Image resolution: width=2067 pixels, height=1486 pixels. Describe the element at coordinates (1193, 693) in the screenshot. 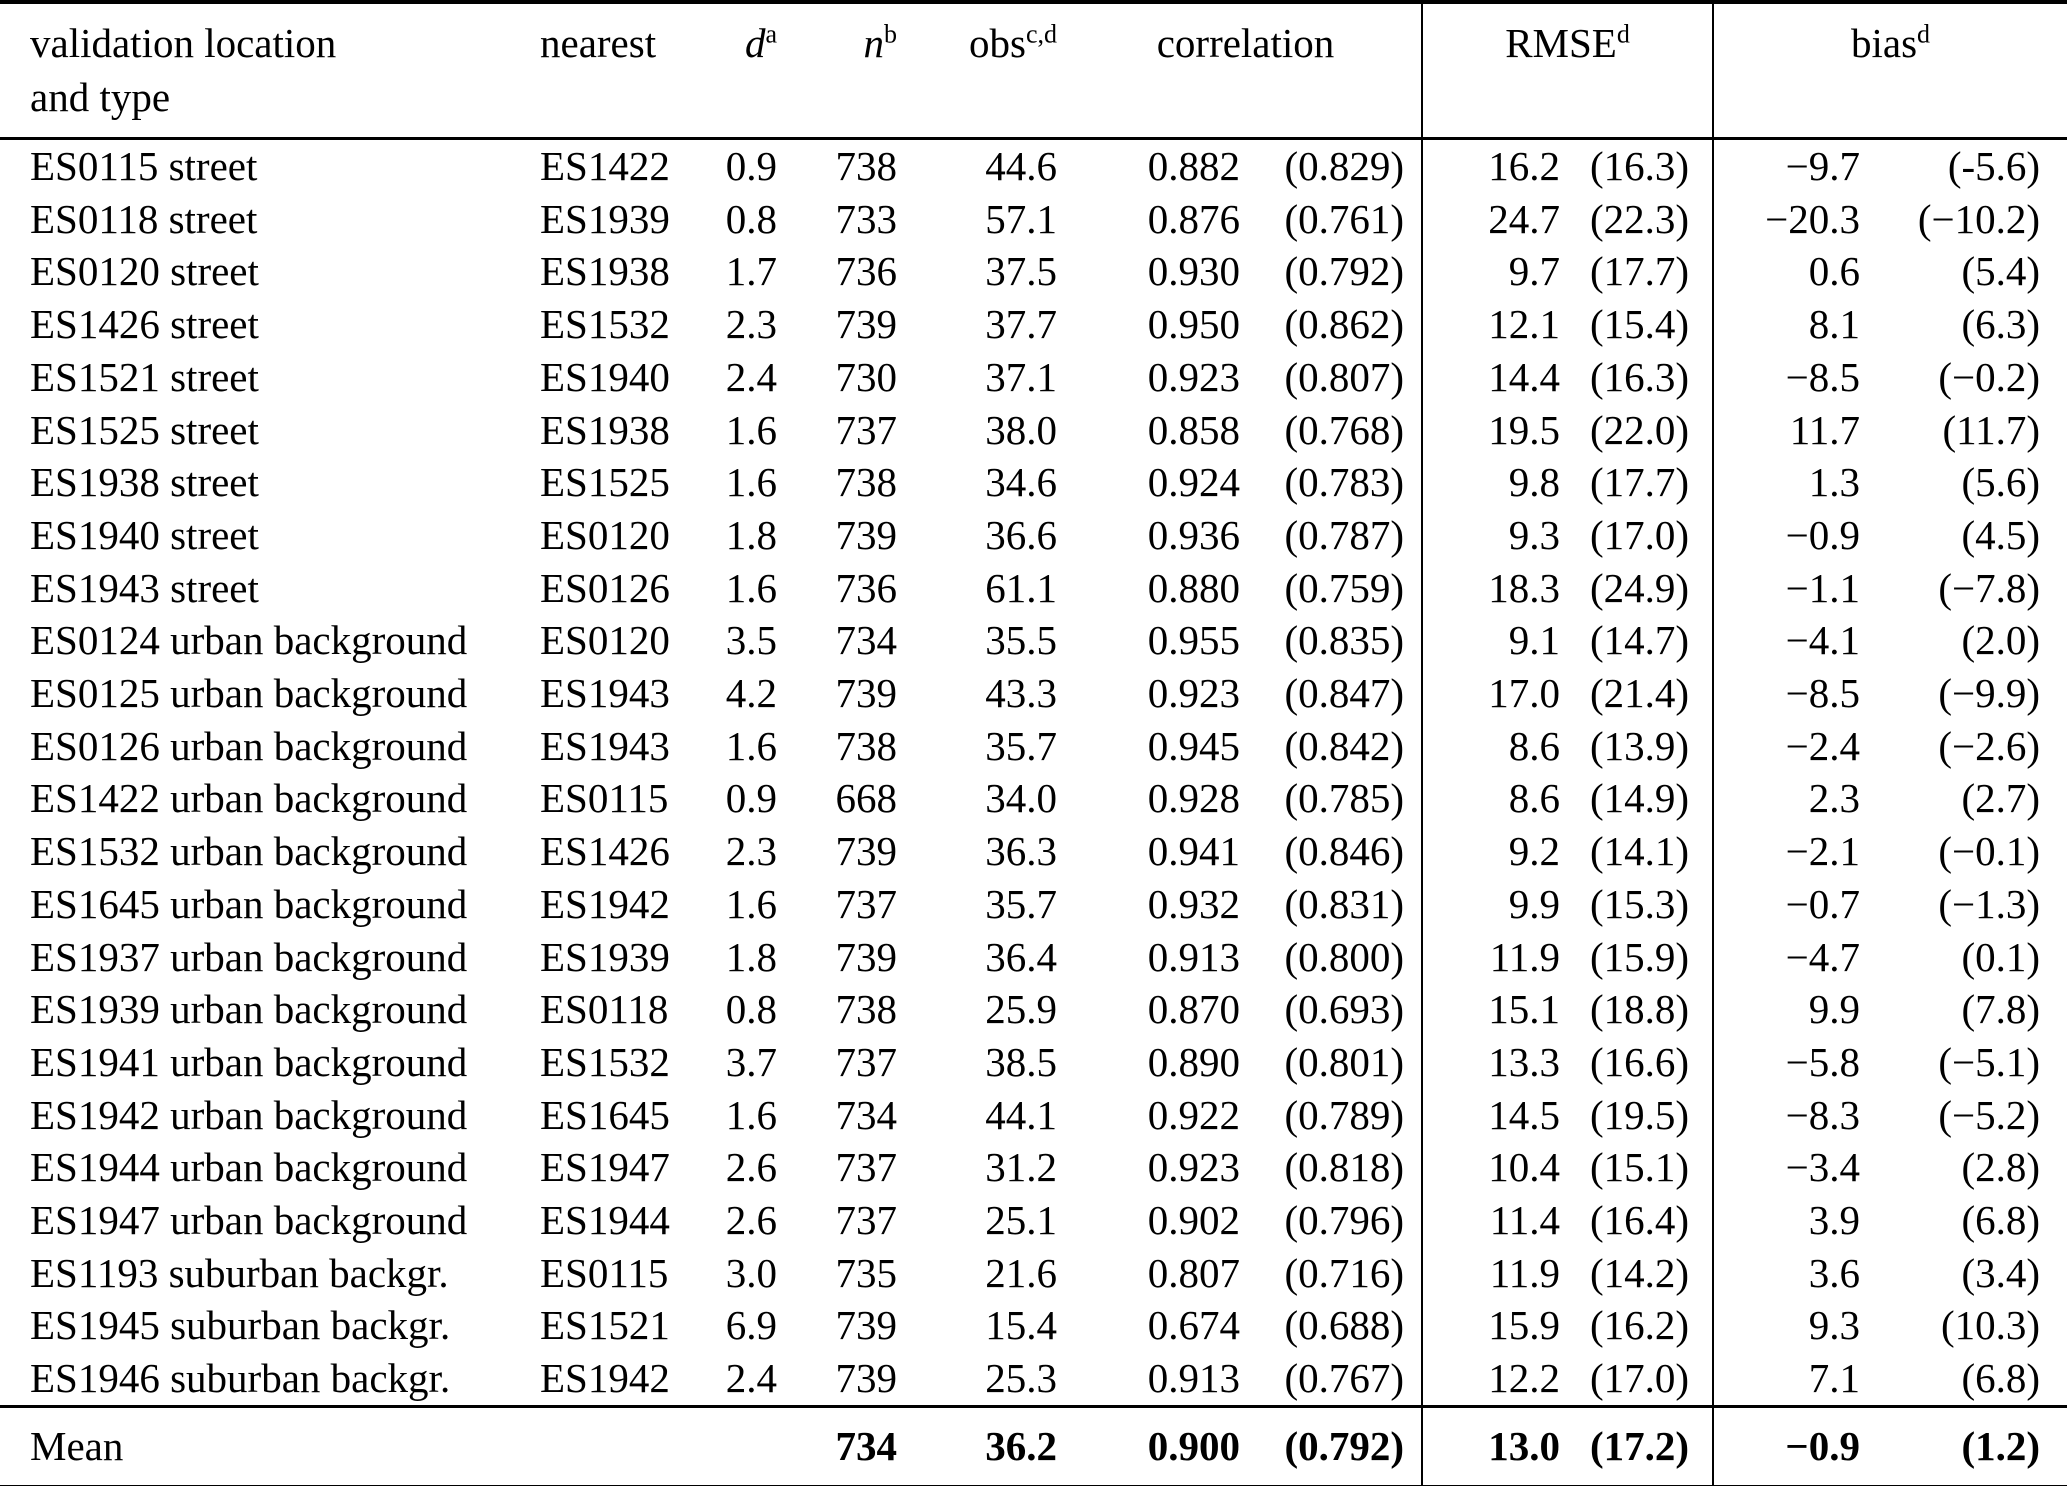

I see `cell-correlation: 0.923` at that location.